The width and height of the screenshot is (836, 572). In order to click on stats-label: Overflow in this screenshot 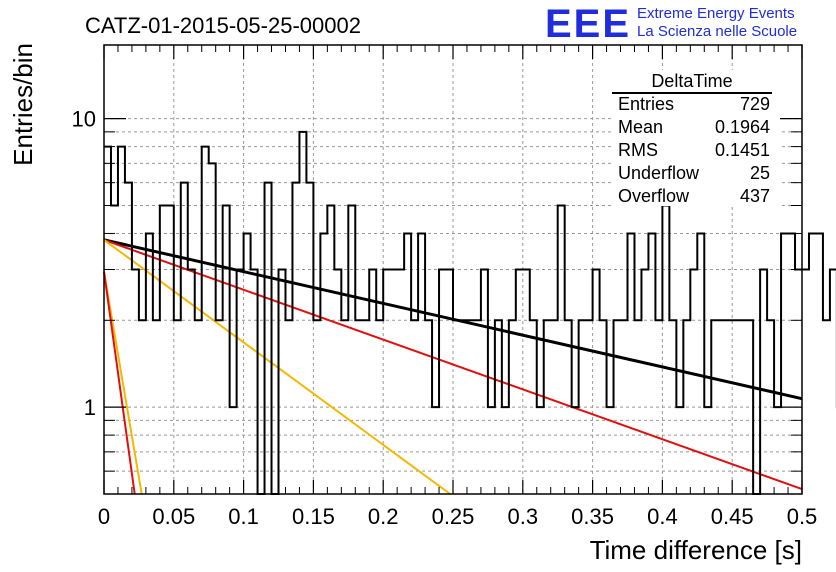, I will do `click(654, 196)`.